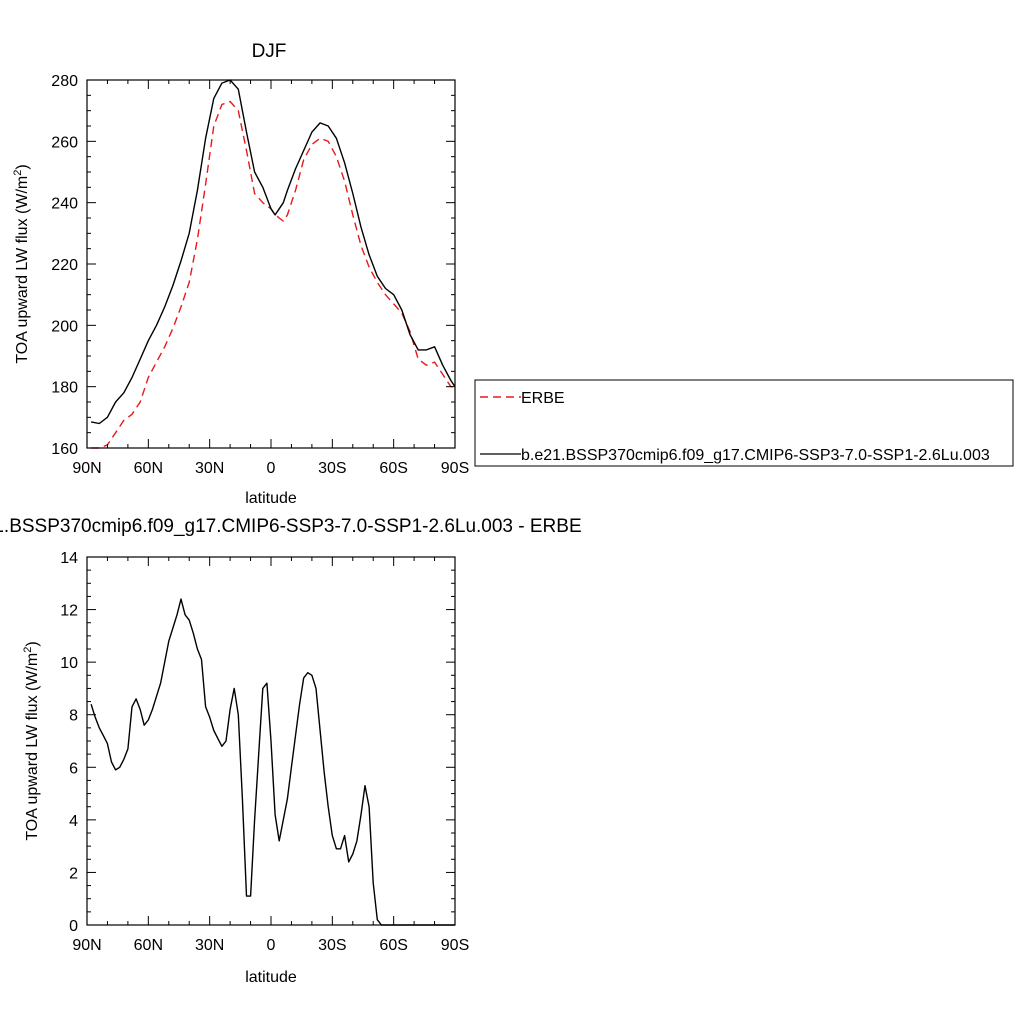 This screenshot has width=1024, height=1024. Describe the element at coordinates (271, 945) in the screenshot. I see `bottom-chart-x-tick-label: 0` at that location.